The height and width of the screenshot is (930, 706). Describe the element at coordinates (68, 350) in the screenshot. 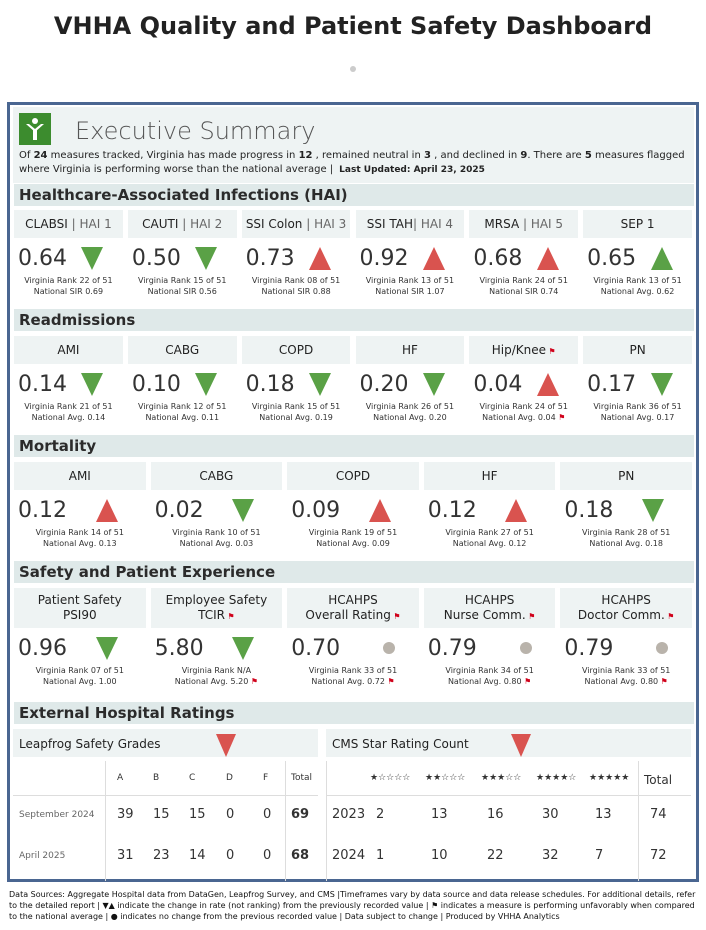

I see `readm-label-0: AMI` at that location.